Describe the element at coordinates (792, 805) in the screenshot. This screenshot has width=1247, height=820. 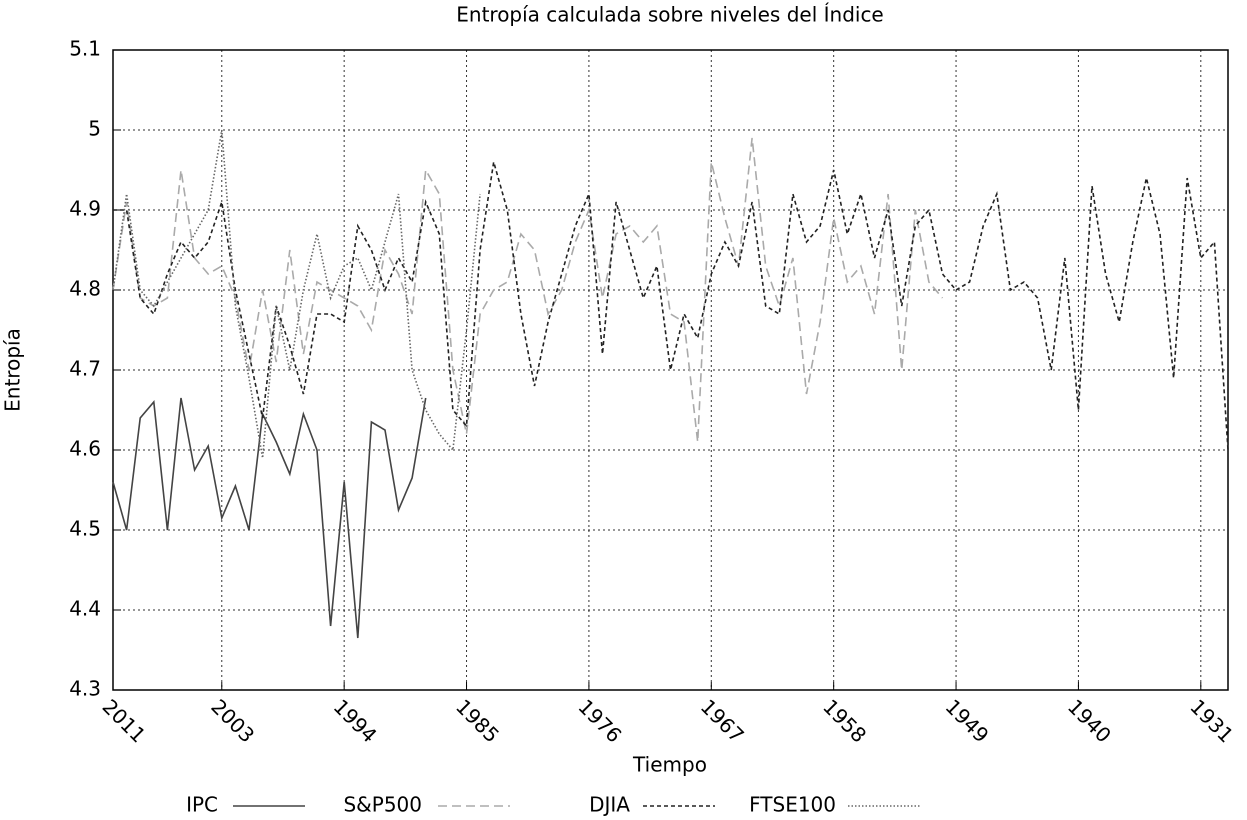
I see `legend-label: FTSE100` at that location.